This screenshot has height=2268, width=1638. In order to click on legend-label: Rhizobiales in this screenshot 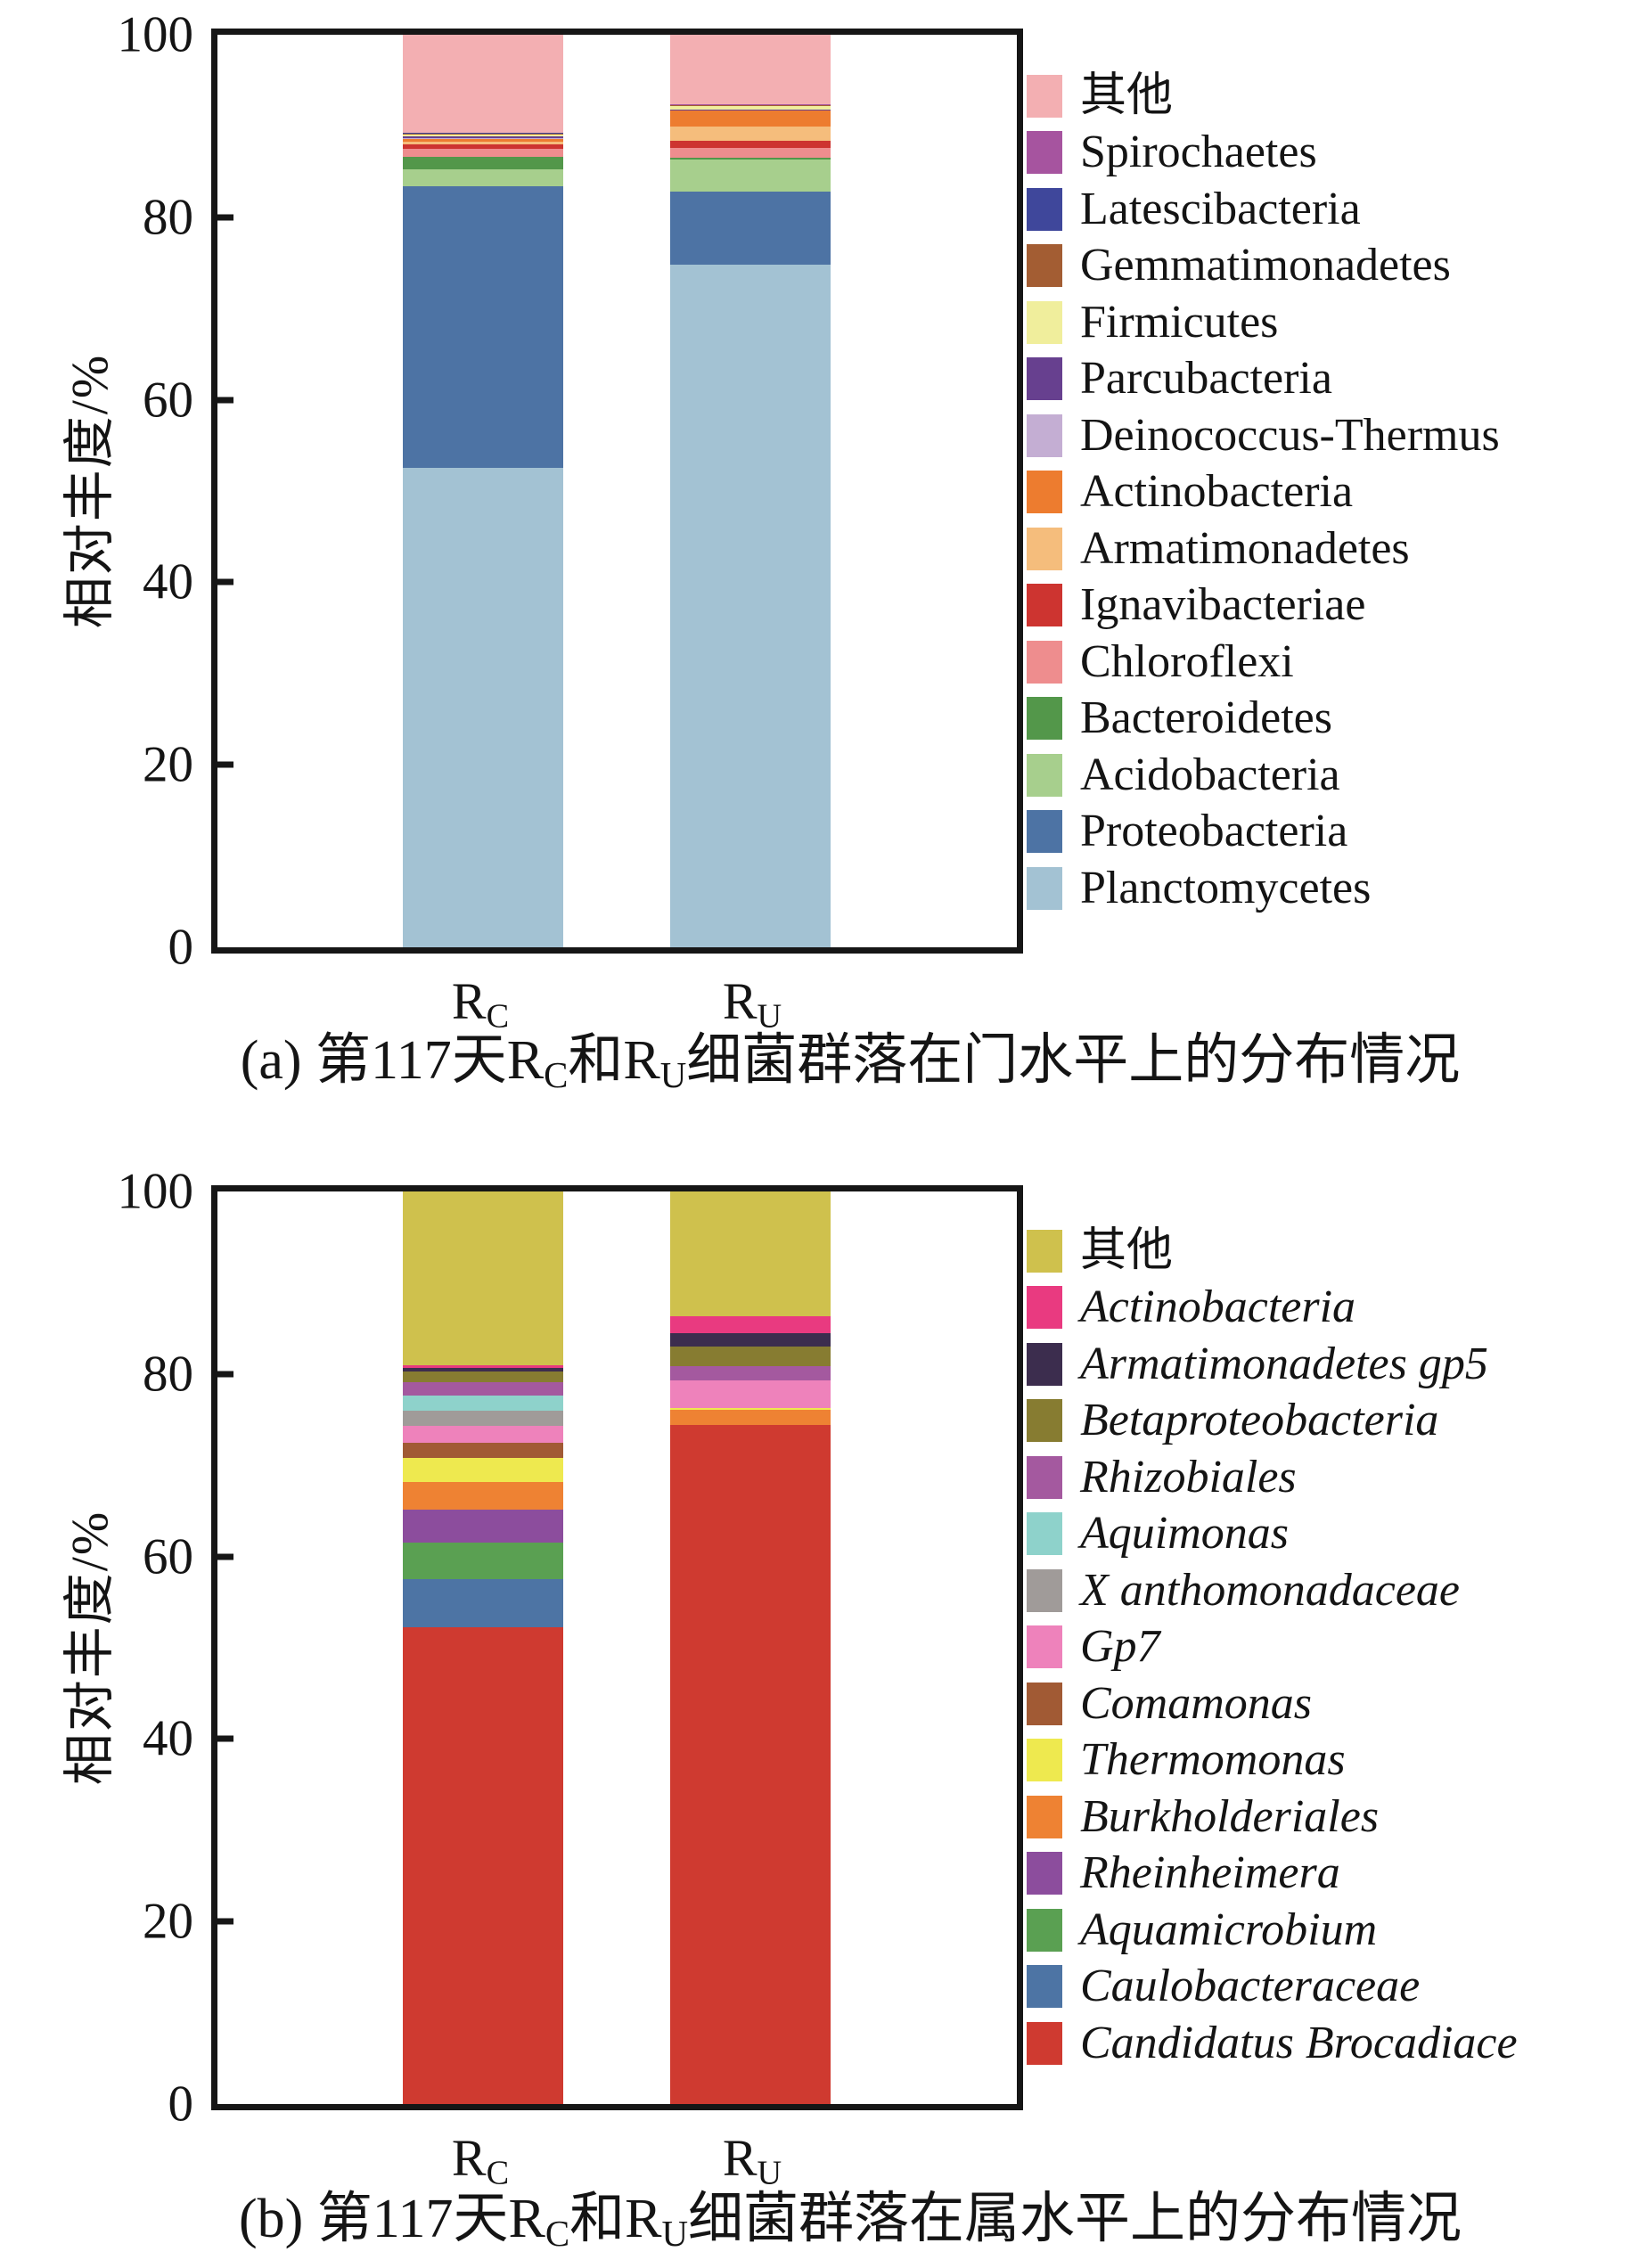, I will do `click(1188, 1477)`.